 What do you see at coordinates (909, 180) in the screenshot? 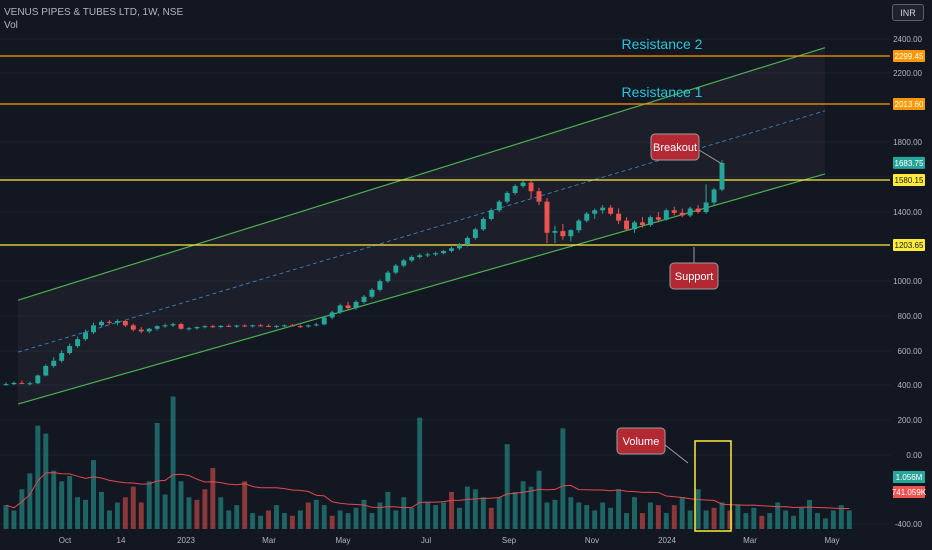
I see `level-price-label: 1580.15` at bounding box center [909, 180].